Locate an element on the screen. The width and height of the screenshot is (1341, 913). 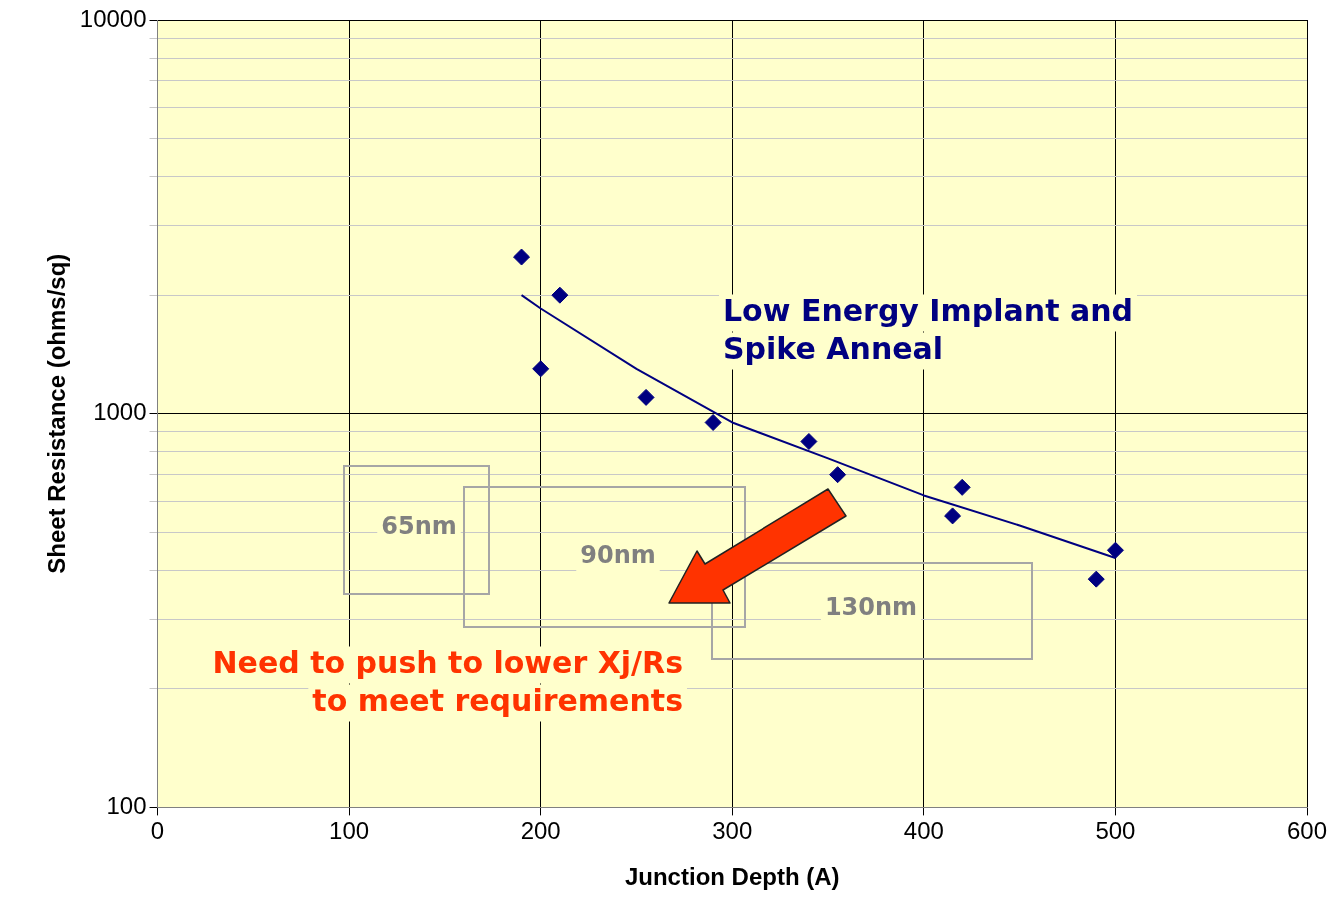
annotation: 65nm is located at coordinates (419, 526).